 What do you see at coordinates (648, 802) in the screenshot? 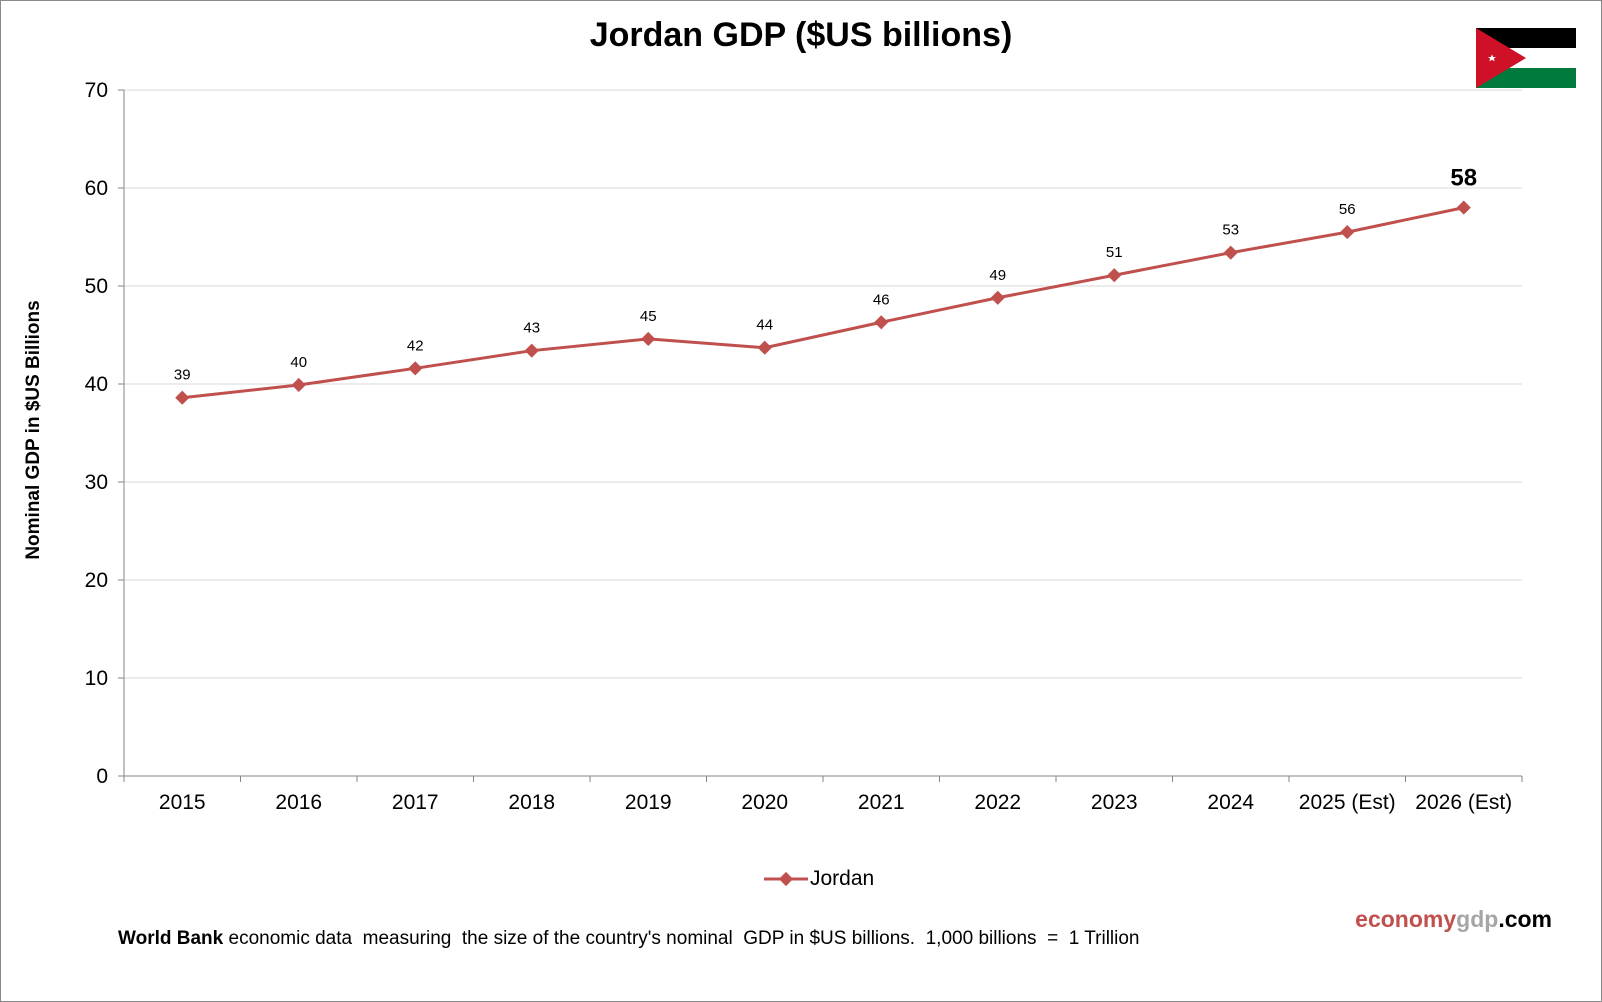
I see `x-tick-label-4: 2019` at bounding box center [648, 802].